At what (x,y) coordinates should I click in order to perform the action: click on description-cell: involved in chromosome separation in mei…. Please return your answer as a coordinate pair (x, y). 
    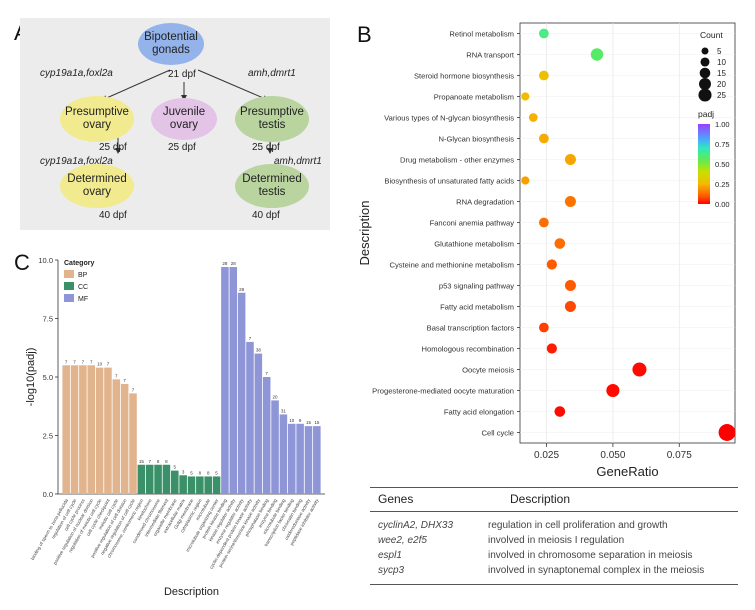
    Looking at the image, I should click on (590, 555).